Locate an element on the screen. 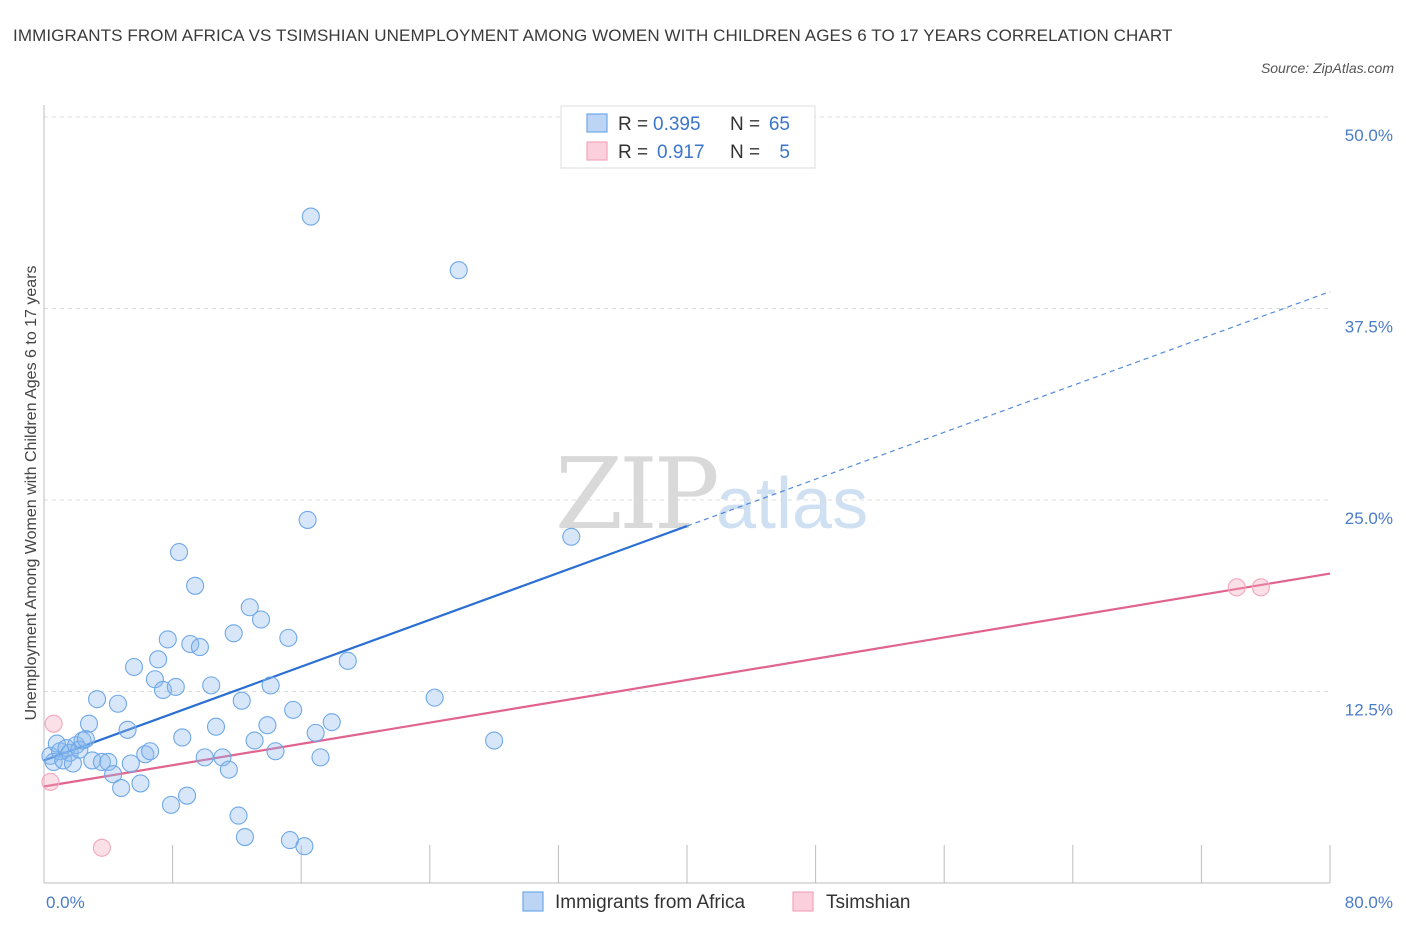 Image resolution: width=1406 pixels, height=930 pixels. bottom-legend-swatch-tsimshian is located at coordinates (803, 901).